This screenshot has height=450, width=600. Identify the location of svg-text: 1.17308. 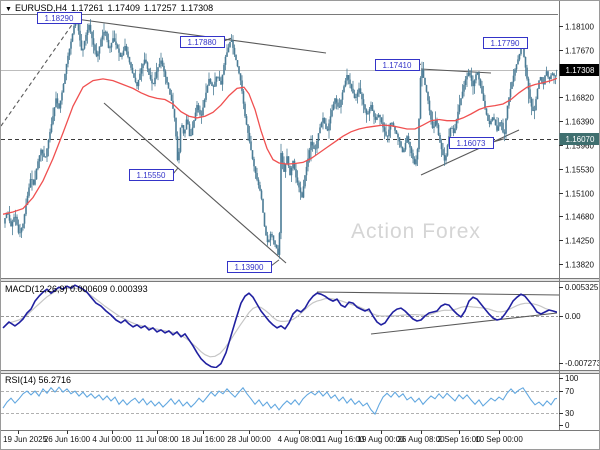
(580, 70).